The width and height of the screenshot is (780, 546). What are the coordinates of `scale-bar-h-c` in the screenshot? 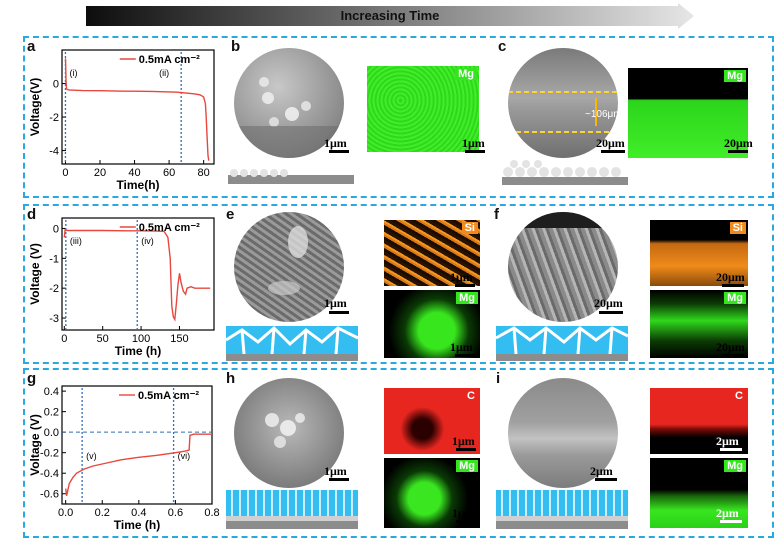 It's located at (466, 449).